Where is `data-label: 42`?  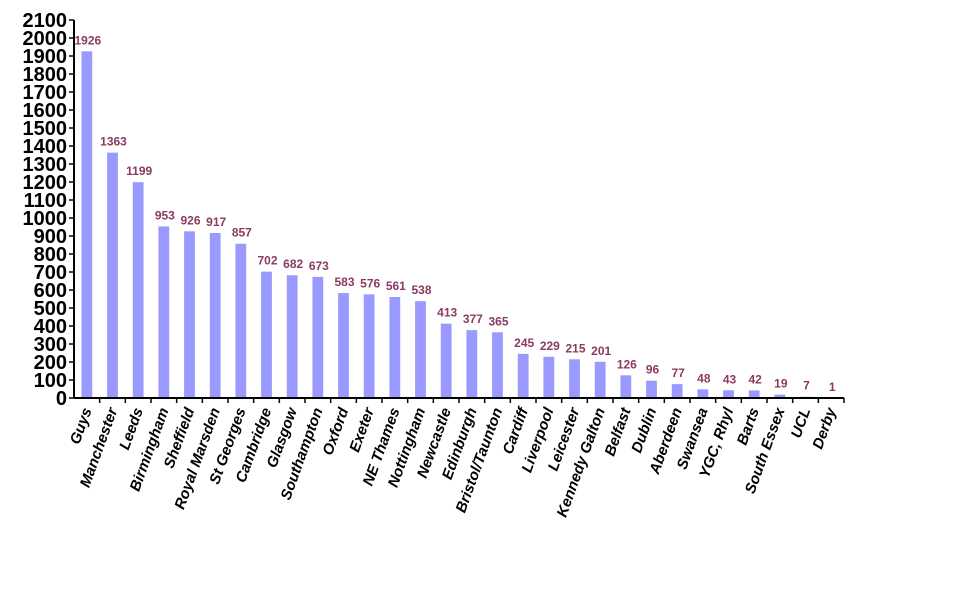 data-label: 42 is located at coordinates (755, 379).